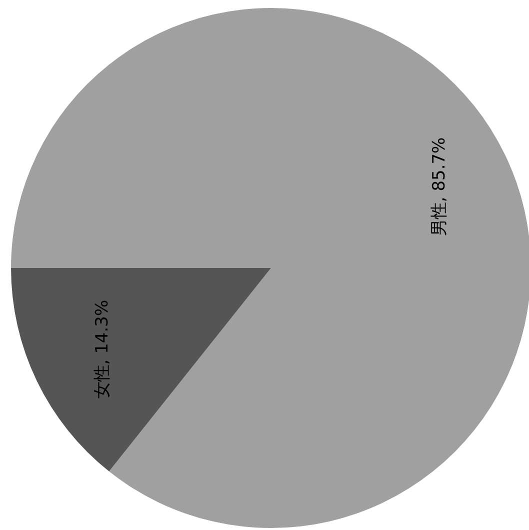  I want to click on slice-label: 女性, 14.3%, so click(102, 349).